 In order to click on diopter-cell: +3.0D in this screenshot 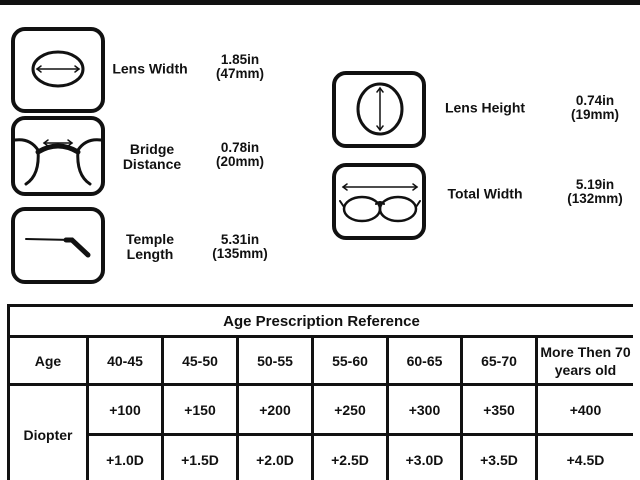, I will do `click(424, 456)`.